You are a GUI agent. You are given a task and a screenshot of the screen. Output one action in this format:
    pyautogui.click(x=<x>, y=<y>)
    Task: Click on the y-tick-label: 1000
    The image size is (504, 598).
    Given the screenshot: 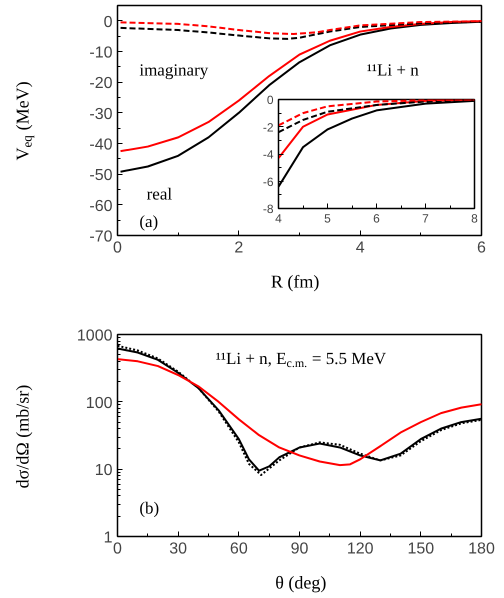 What is the action you would take?
    pyautogui.click(x=94, y=336)
    